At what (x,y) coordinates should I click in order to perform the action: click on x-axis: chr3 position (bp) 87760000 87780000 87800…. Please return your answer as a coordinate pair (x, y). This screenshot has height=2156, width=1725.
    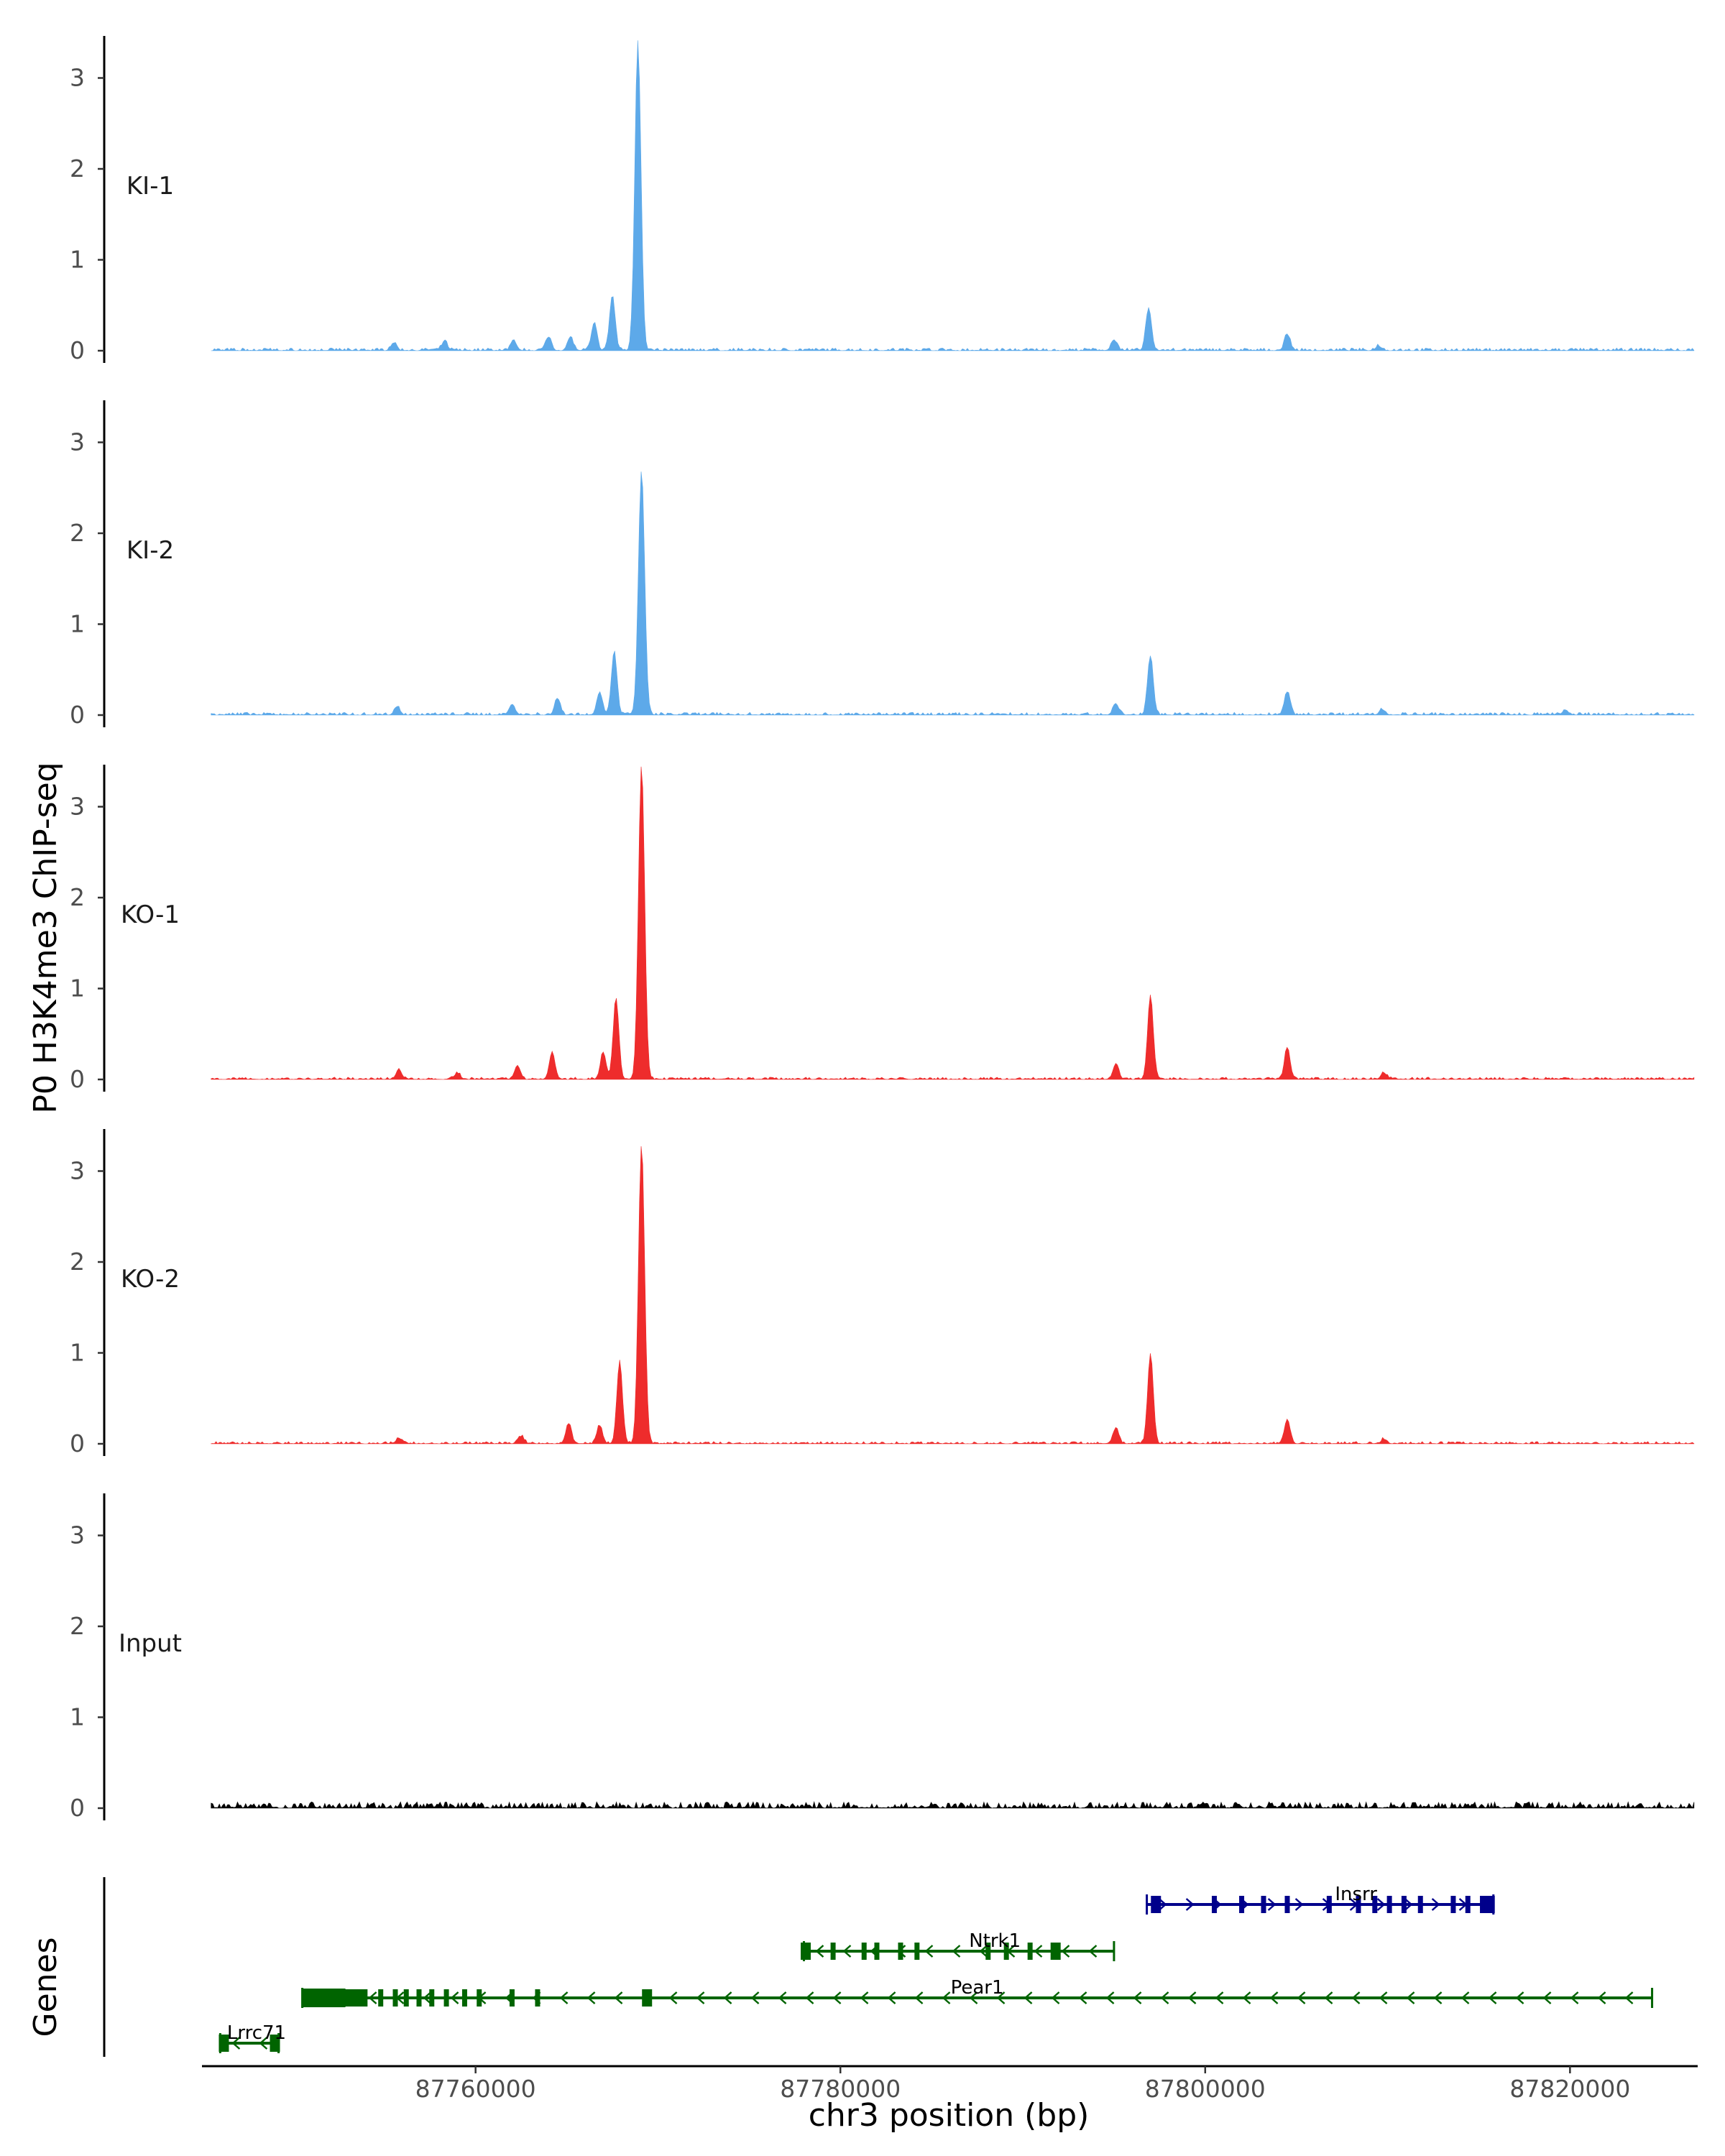
    Looking at the image, I should click on (950, 2099).